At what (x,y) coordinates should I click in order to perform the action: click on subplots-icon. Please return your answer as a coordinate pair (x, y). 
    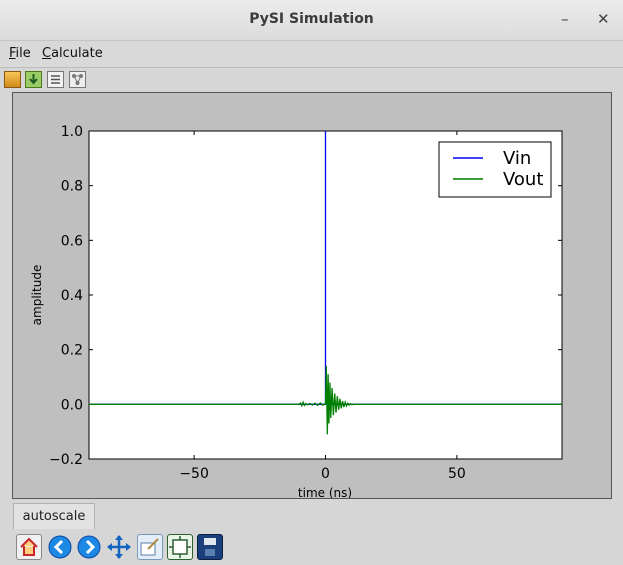
    Looking at the image, I should click on (180, 547).